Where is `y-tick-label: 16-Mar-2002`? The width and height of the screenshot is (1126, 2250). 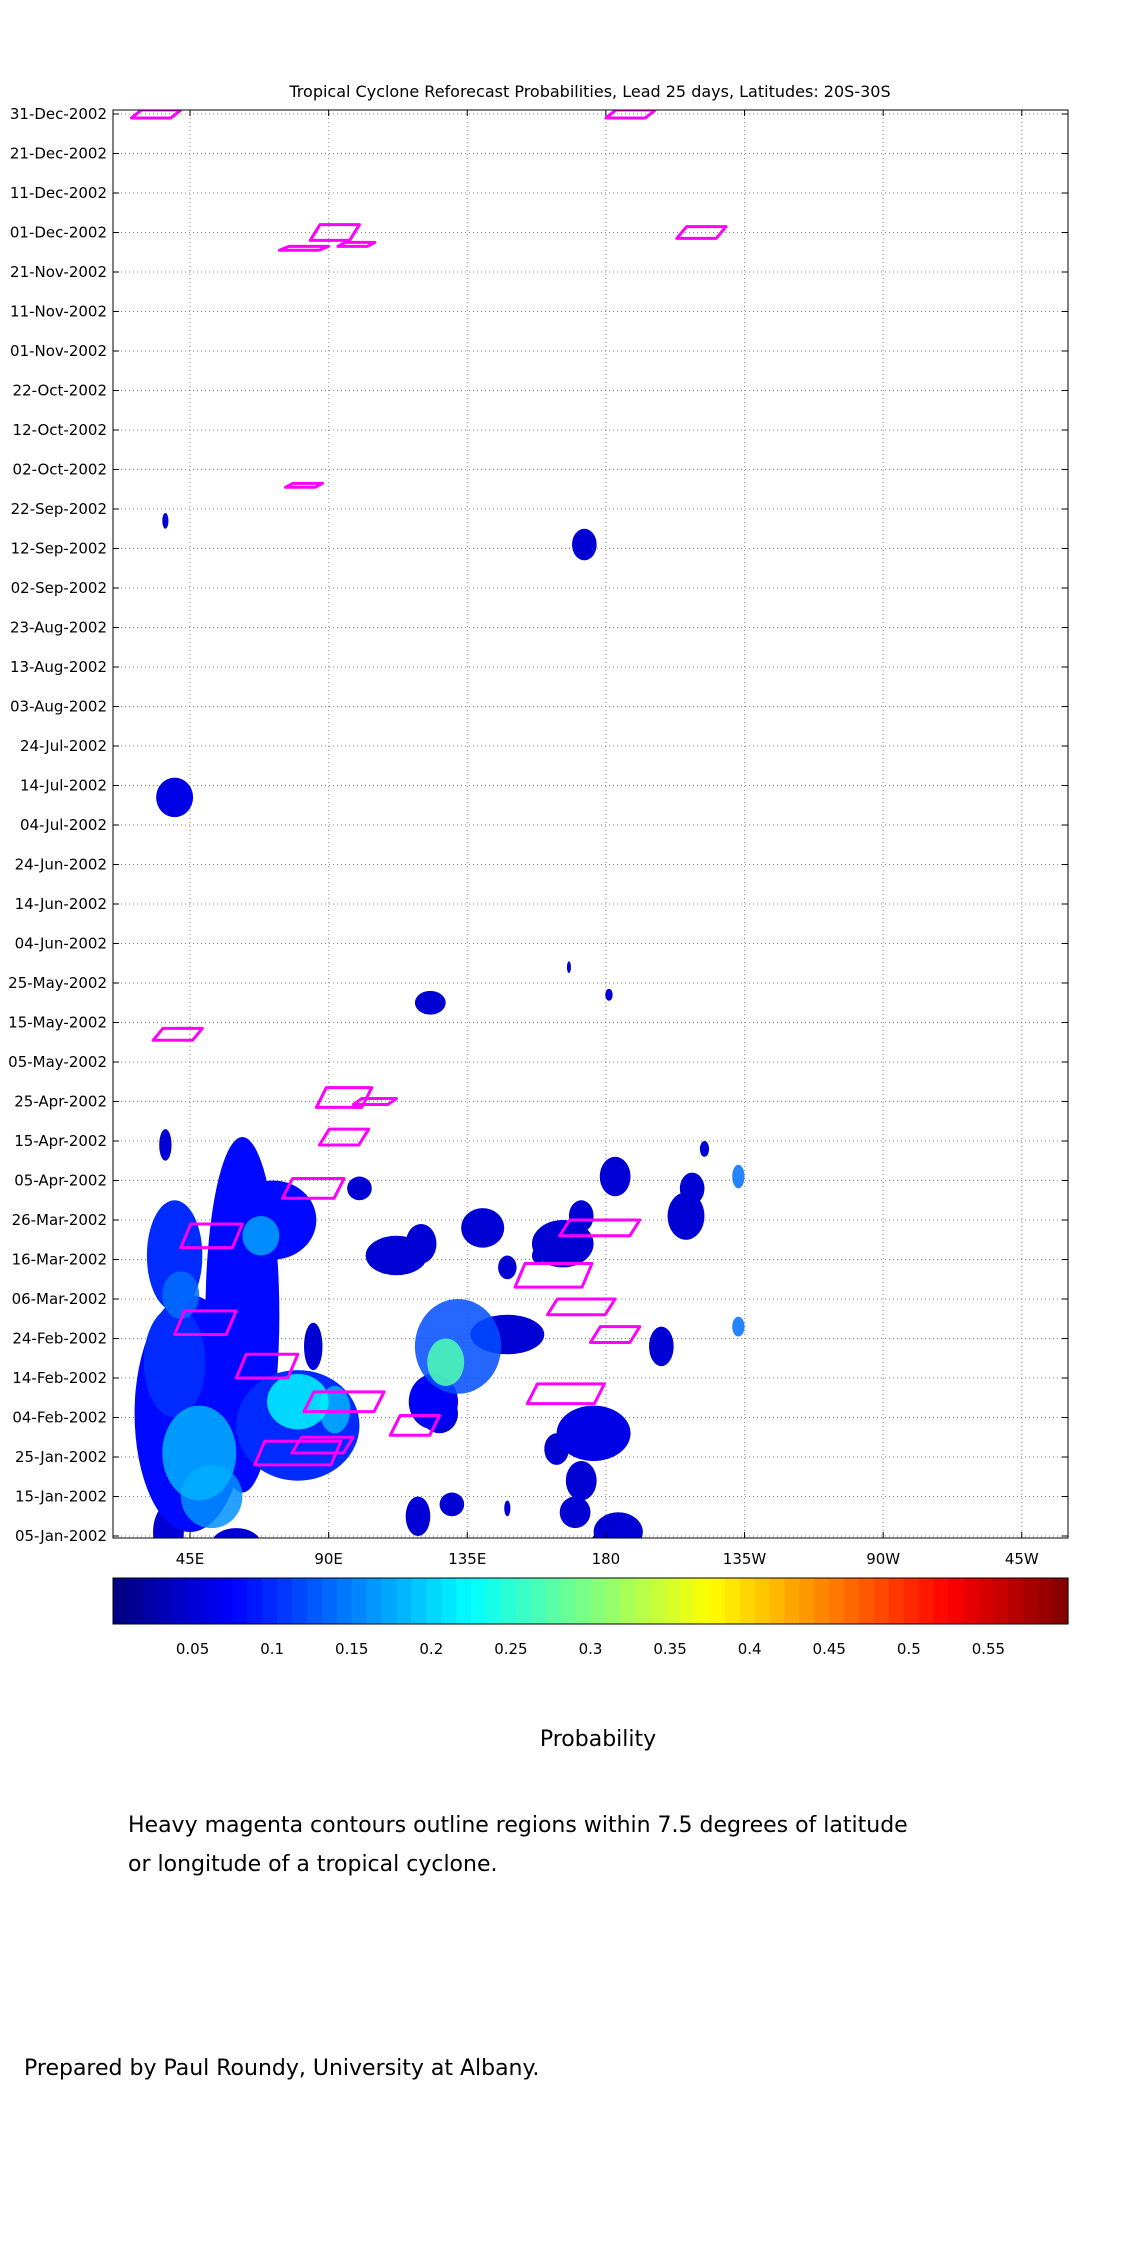
y-tick-label: 16-Mar-2002 is located at coordinates (59, 1260).